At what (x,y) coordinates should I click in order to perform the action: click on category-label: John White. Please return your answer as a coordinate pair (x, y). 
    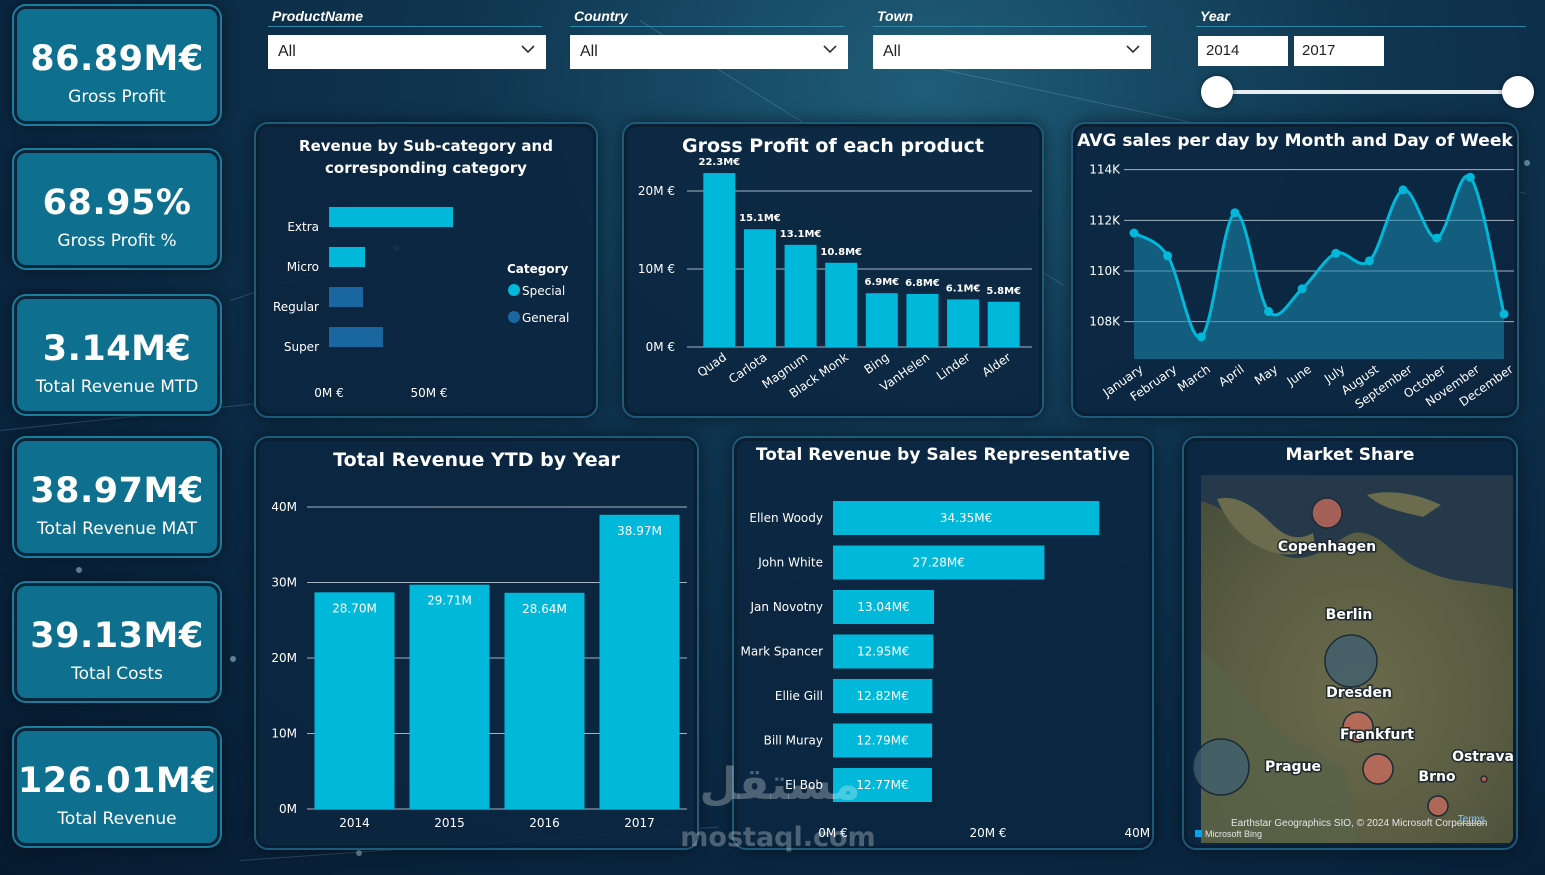
    Looking at the image, I should click on (790, 563).